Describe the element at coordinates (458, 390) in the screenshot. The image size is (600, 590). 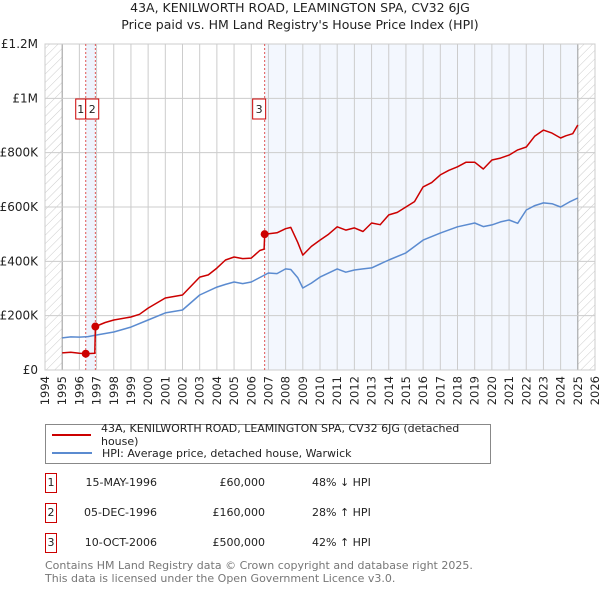
I see `x-tick-label: 2018` at that location.